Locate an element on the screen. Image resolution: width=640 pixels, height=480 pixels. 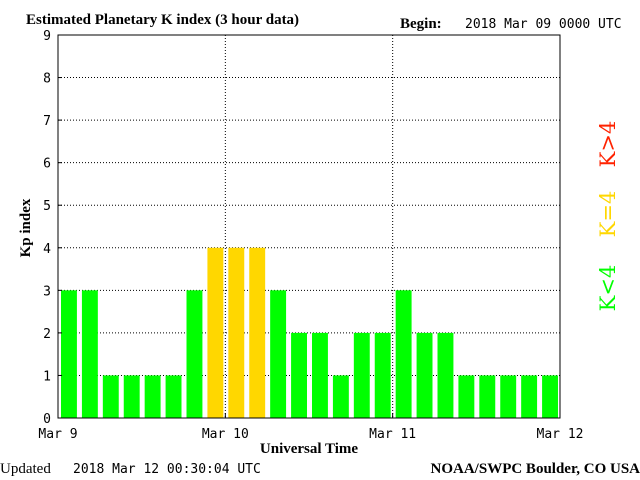
begin-value: 2018 Mar 09 0000 UTC is located at coordinates (543, 24).